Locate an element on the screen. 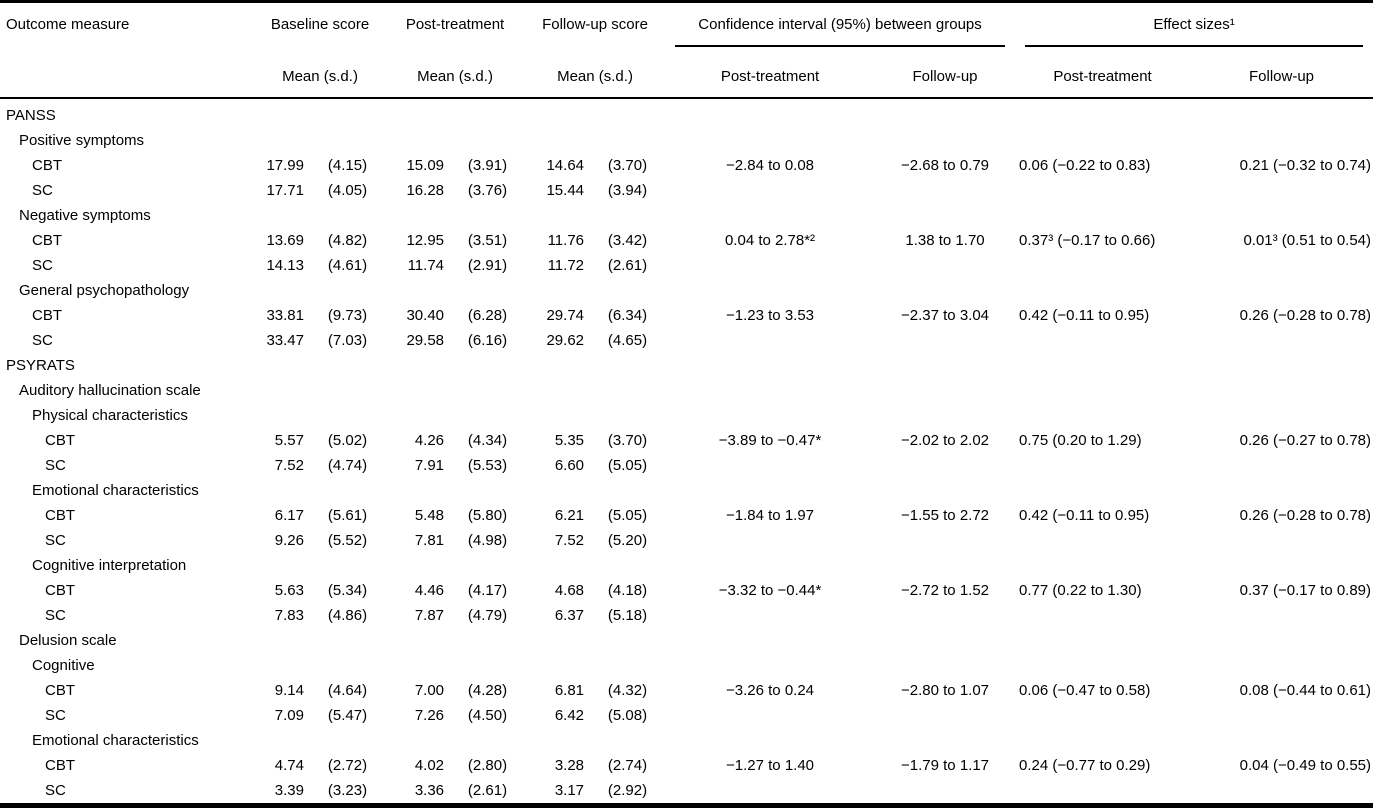 The image size is (1373, 812). follow-up-sd-cell: (4.65) is located at coordinates (627, 340).